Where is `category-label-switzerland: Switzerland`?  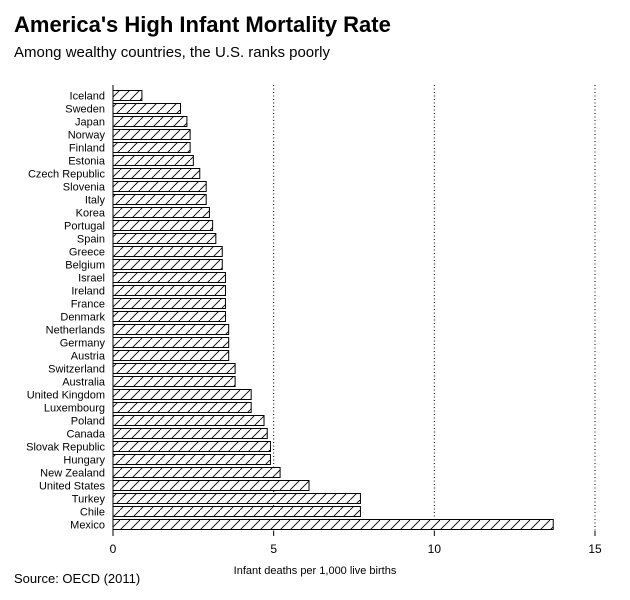 category-label-switzerland: Switzerland is located at coordinates (76, 370).